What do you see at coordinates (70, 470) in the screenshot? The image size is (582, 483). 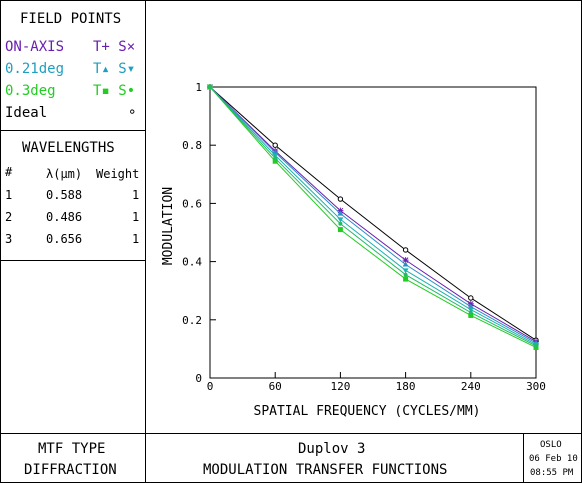 I see `mtf-type-value: DIFFRACTION` at bounding box center [70, 470].